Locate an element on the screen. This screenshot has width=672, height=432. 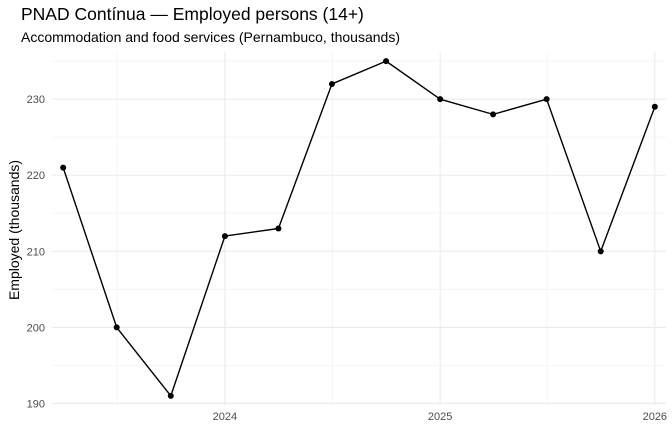
y-axis-title: Employed (thousands) is located at coordinates (14, 230).